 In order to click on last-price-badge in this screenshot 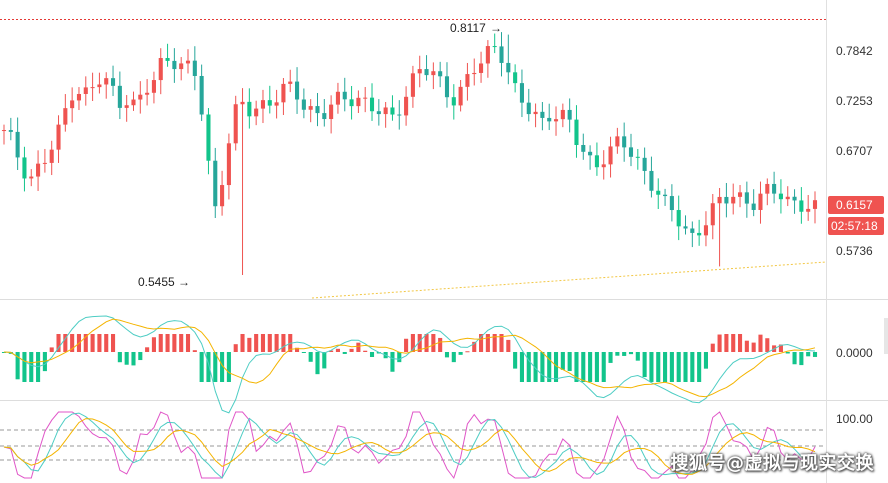, I will do `click(856, 205)`.